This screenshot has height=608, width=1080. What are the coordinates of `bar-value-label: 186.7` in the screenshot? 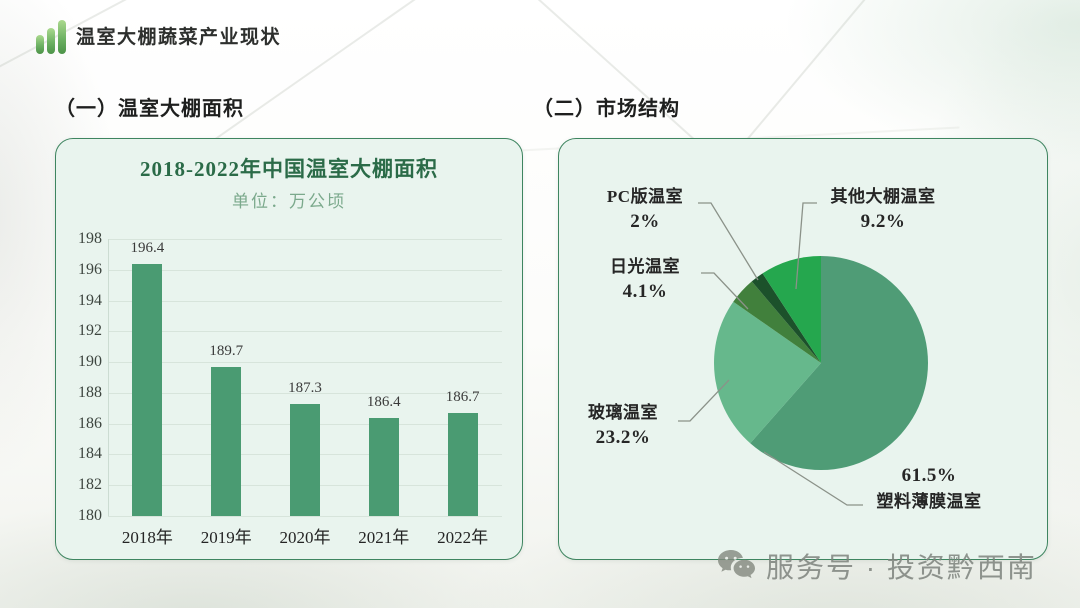 It's located at (462, 396).